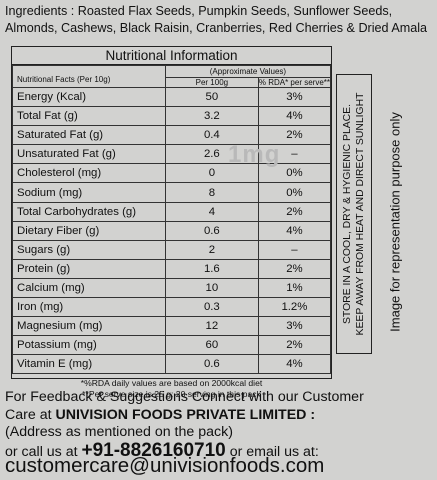  Describe the element at coordinates (172, 135) in the screenshot. I see `table-row: Saturated Fat (g) 0.4 2%` at that location.